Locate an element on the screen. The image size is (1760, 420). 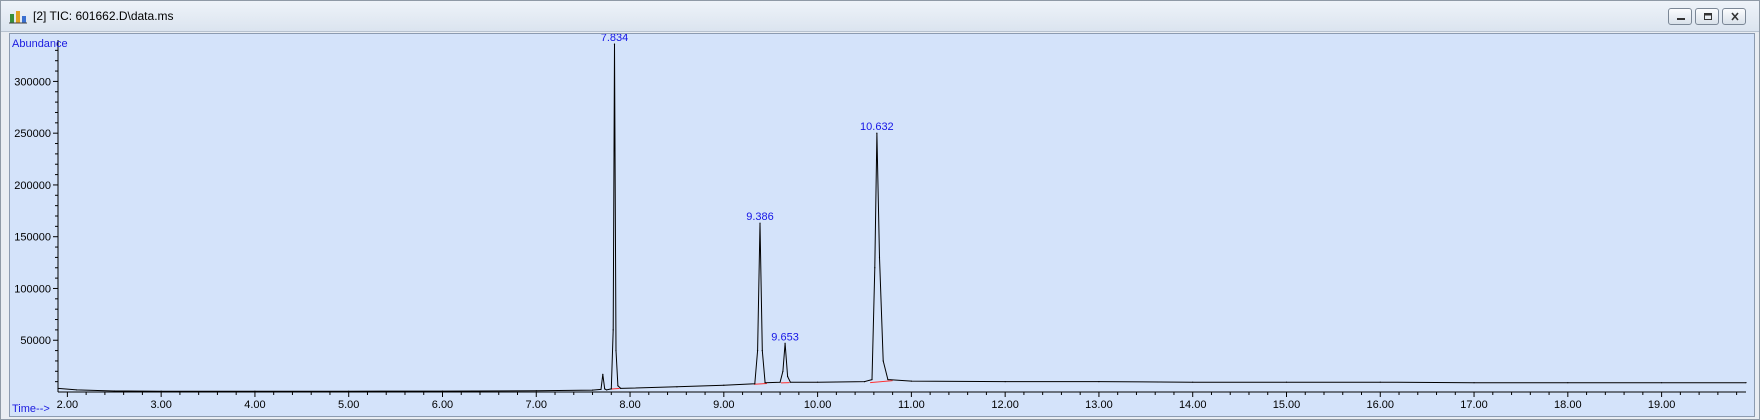
y-axis-title: Abundance is located at coordinates (40, 44).